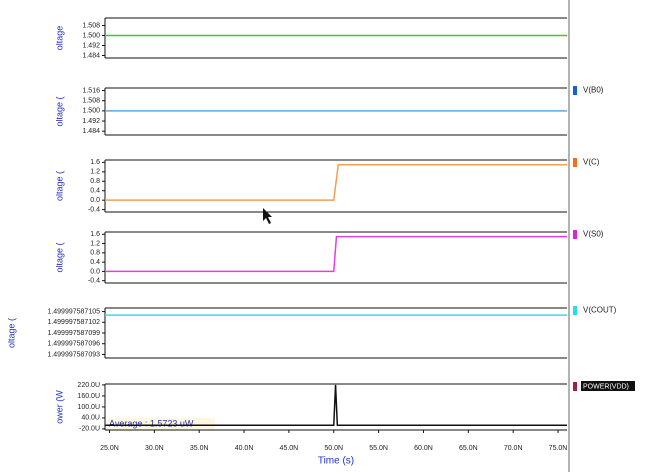  I want to click on legend-label: V(COUT), so click(600, 310).